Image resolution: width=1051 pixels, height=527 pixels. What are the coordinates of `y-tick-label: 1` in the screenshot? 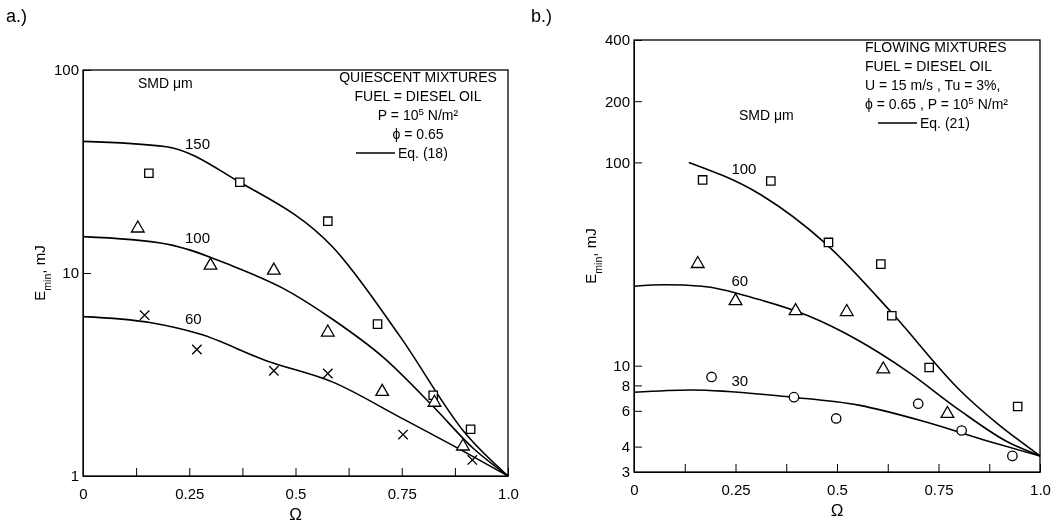 It's located at (74, 476).